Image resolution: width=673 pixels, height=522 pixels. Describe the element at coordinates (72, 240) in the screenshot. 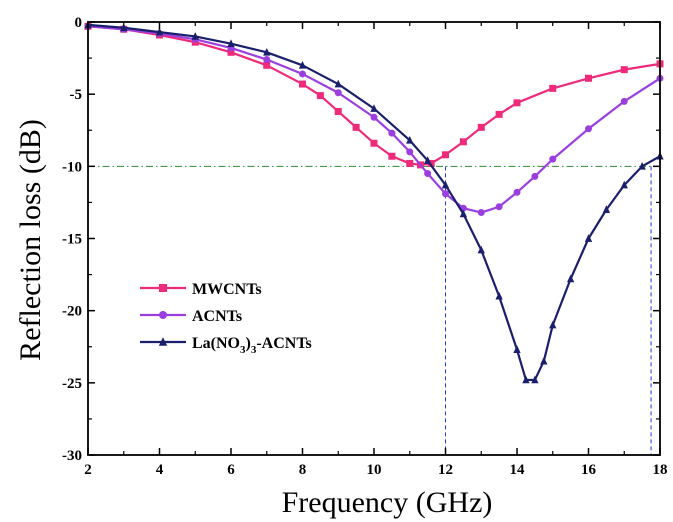

I see `y-tick-label: -15` at that location.